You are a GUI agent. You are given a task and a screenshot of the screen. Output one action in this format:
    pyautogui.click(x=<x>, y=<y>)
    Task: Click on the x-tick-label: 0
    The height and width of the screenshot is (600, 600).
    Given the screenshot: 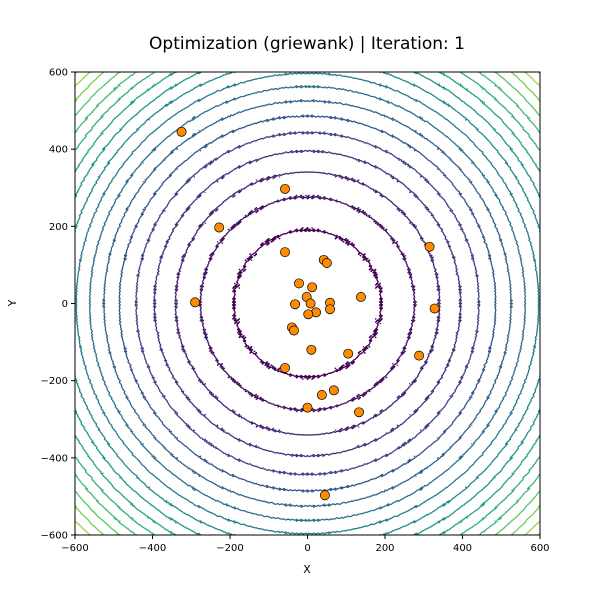 What is the action you would take?
    pyautogui.click(x=307, y=548)
    